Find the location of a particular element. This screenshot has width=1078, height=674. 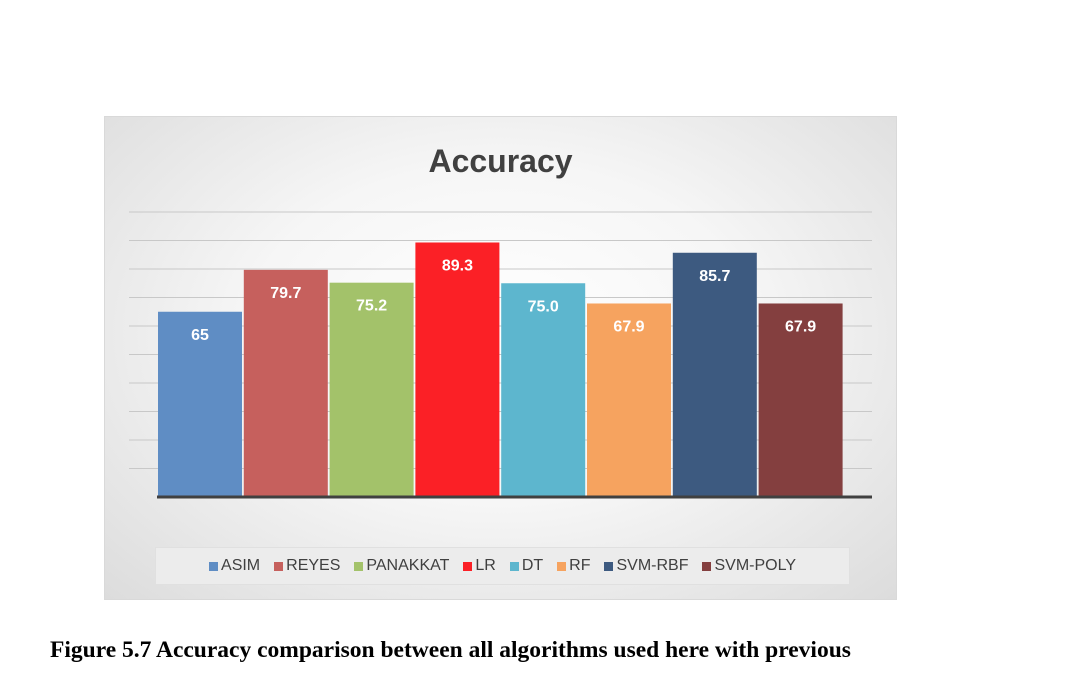

legend-item-svm-poly: SVM-POLY is located at coordinates (749, 566).